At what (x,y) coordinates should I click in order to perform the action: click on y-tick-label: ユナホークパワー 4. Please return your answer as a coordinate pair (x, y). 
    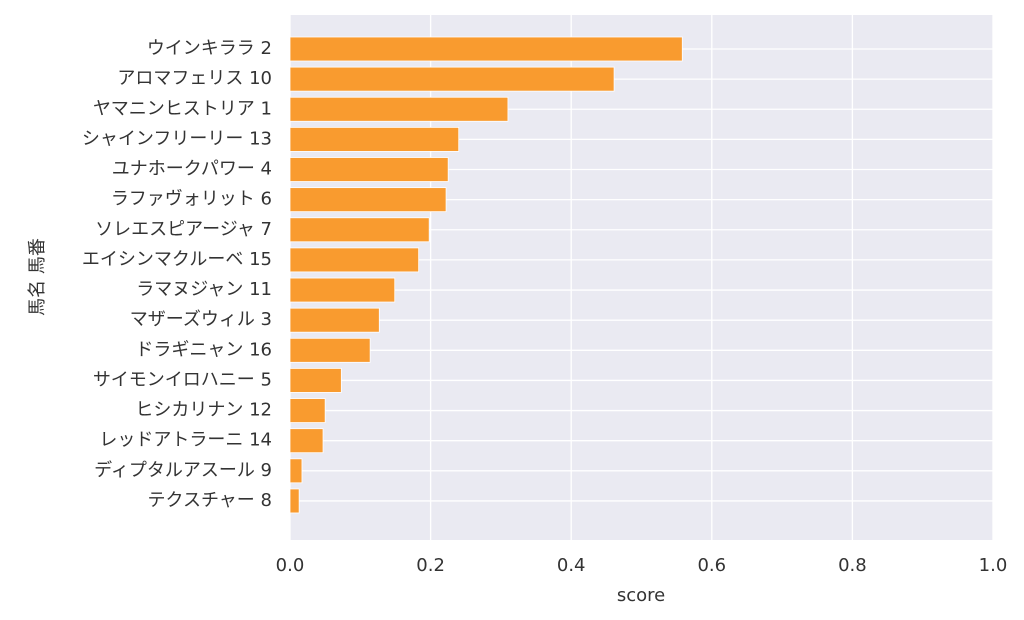
    Looking at the image, I should click on (192, 169).